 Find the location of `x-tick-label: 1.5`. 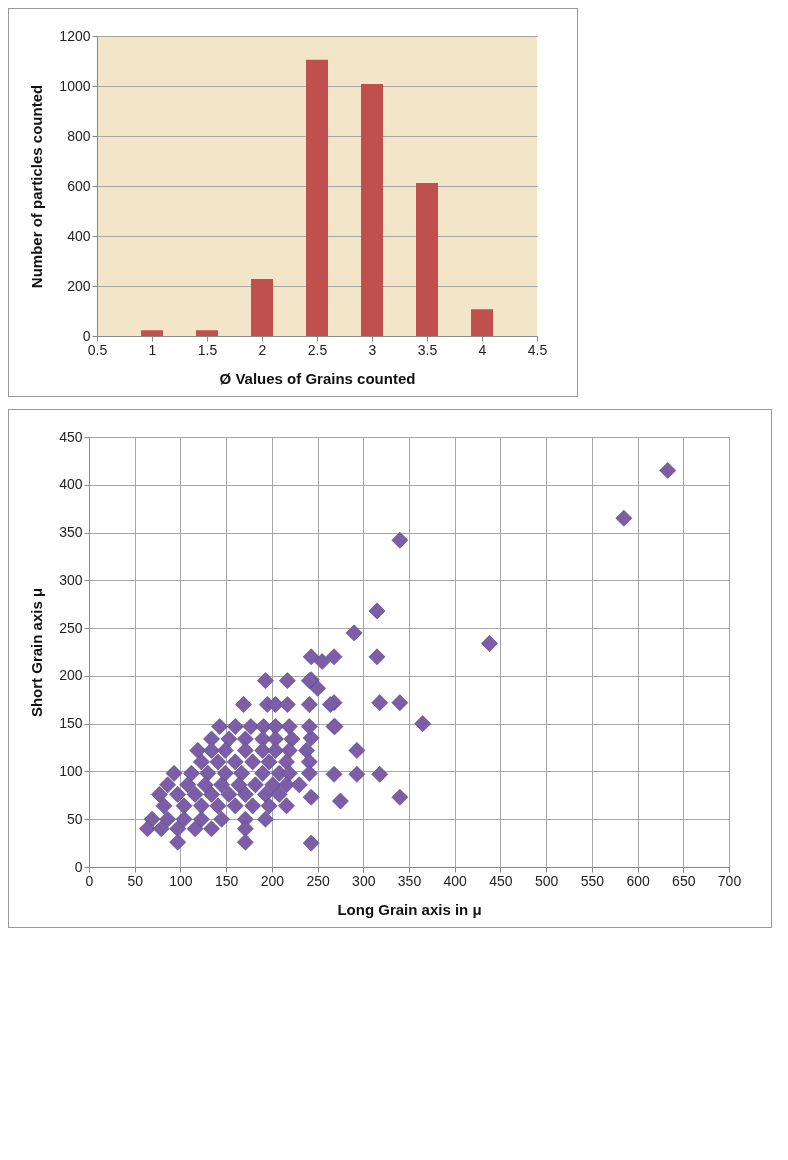

x-tick-label: 1.5 is located at coordinates (207, 349).